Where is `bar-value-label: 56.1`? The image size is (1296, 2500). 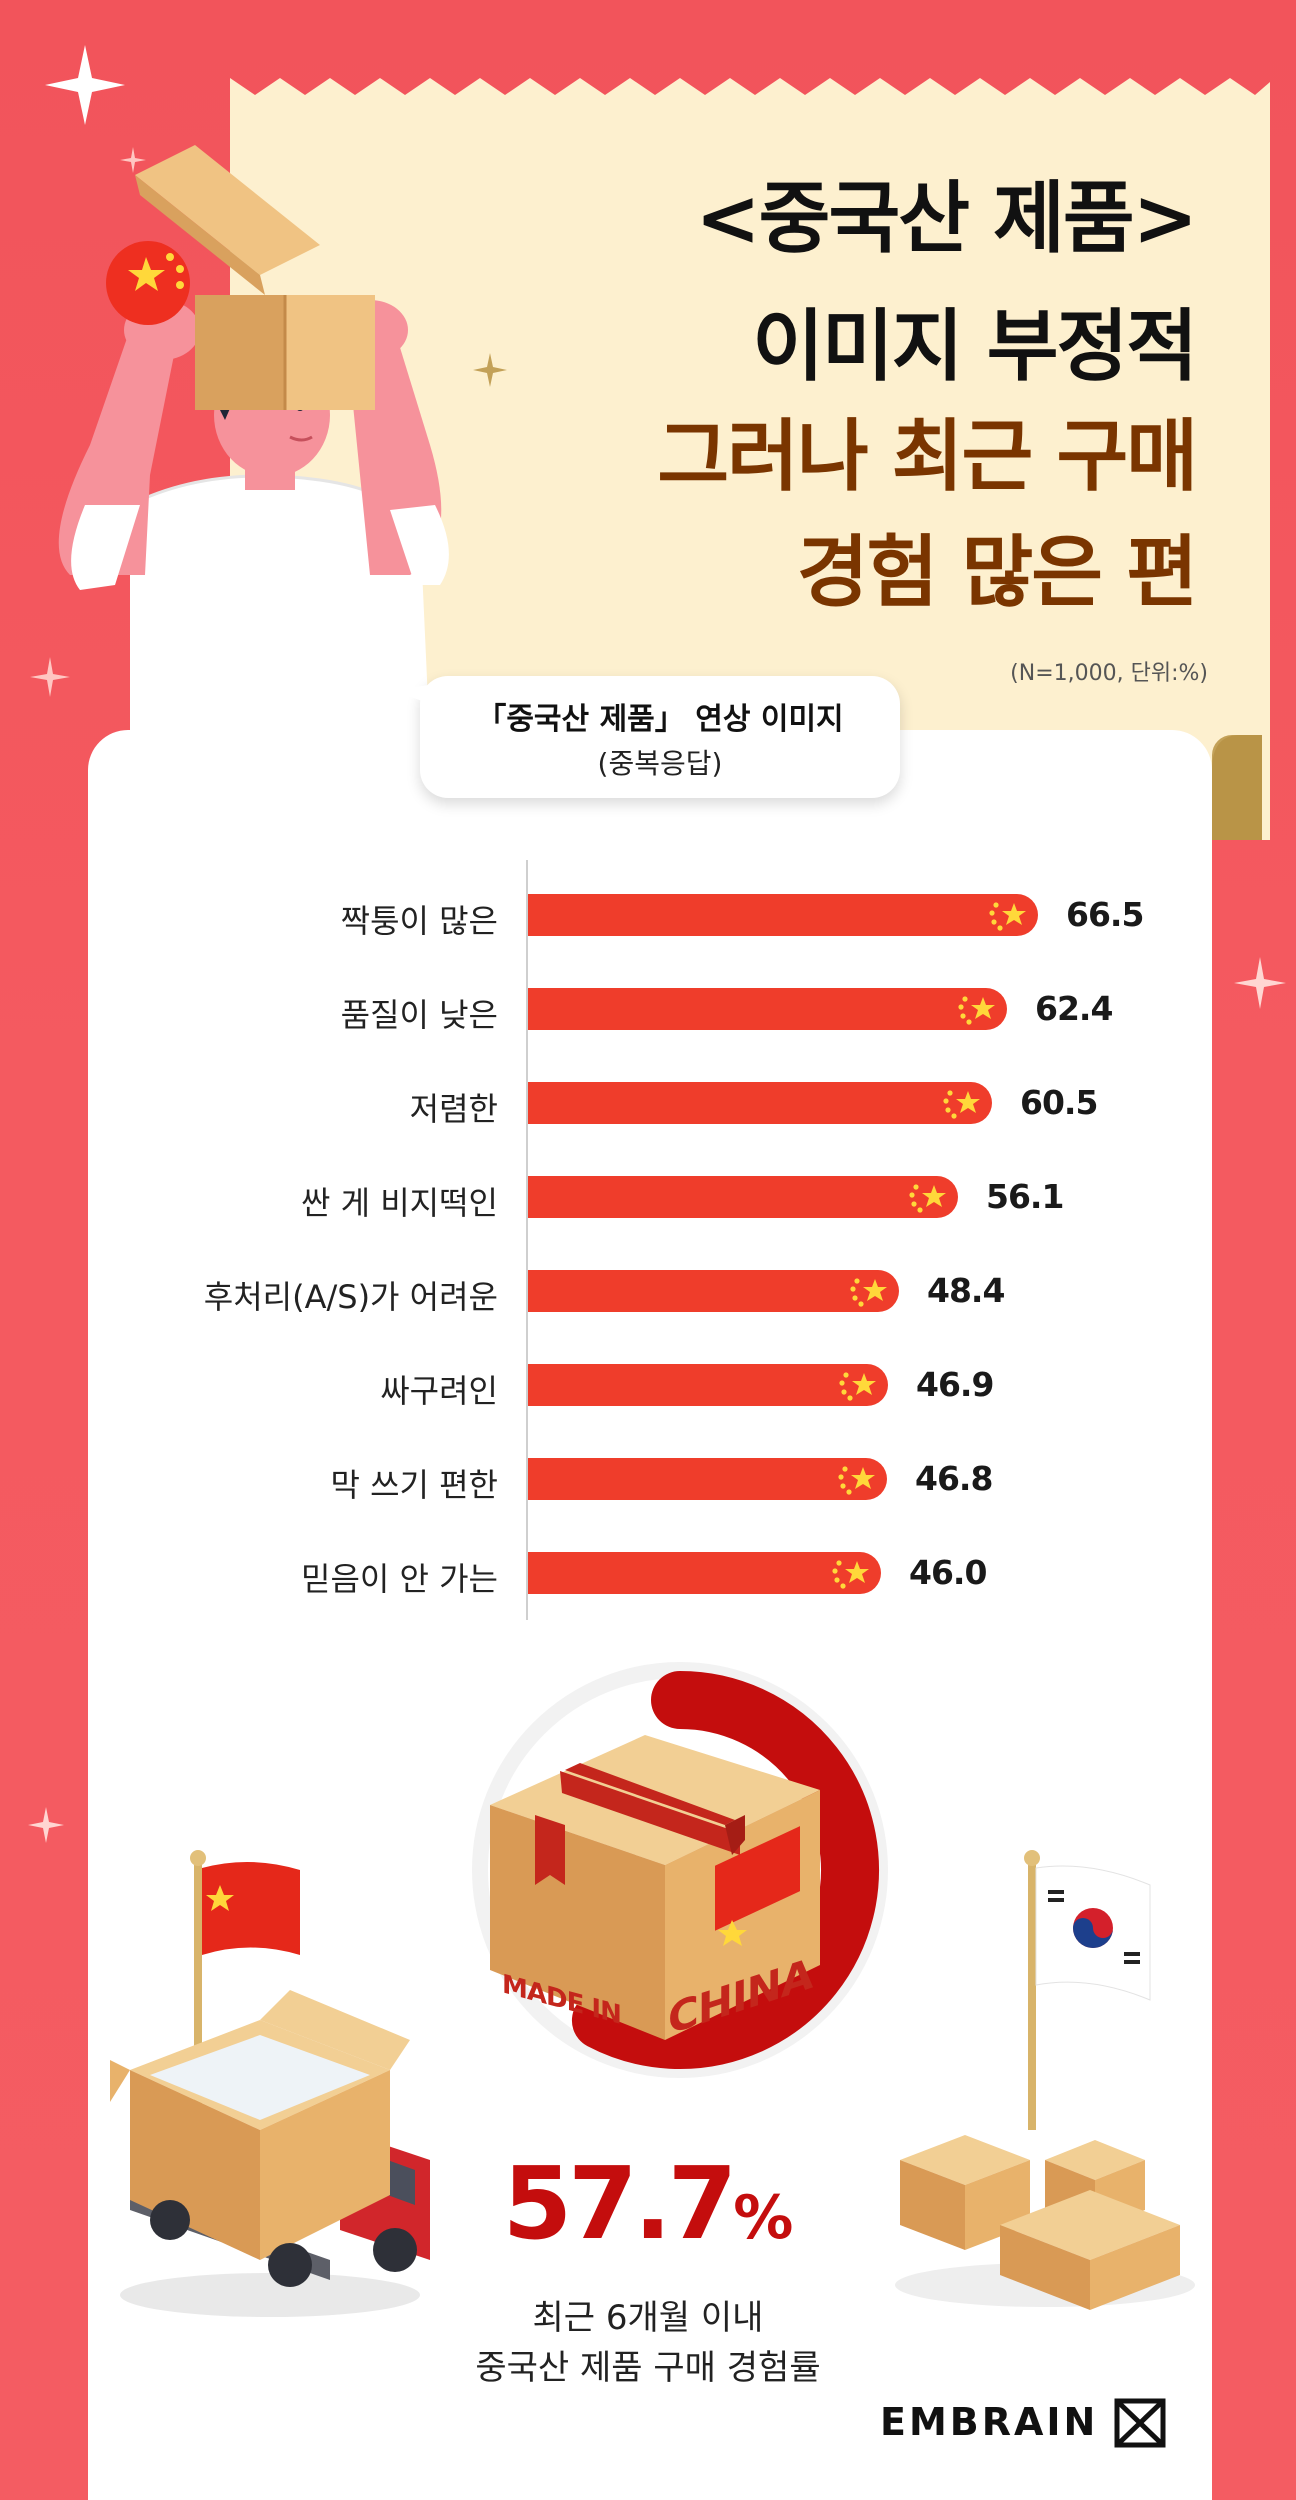
bar-value-label: 56.1 is located at coordinates (1025, 1196).